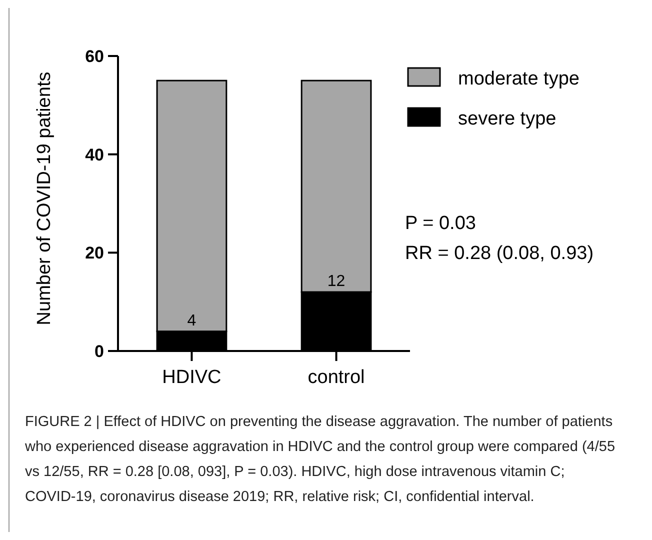 This screenshot has width=652, height=540. Describe the element at coordinates (99, 351) in the screenshot. I see `y-tick-label: 0` at that location.